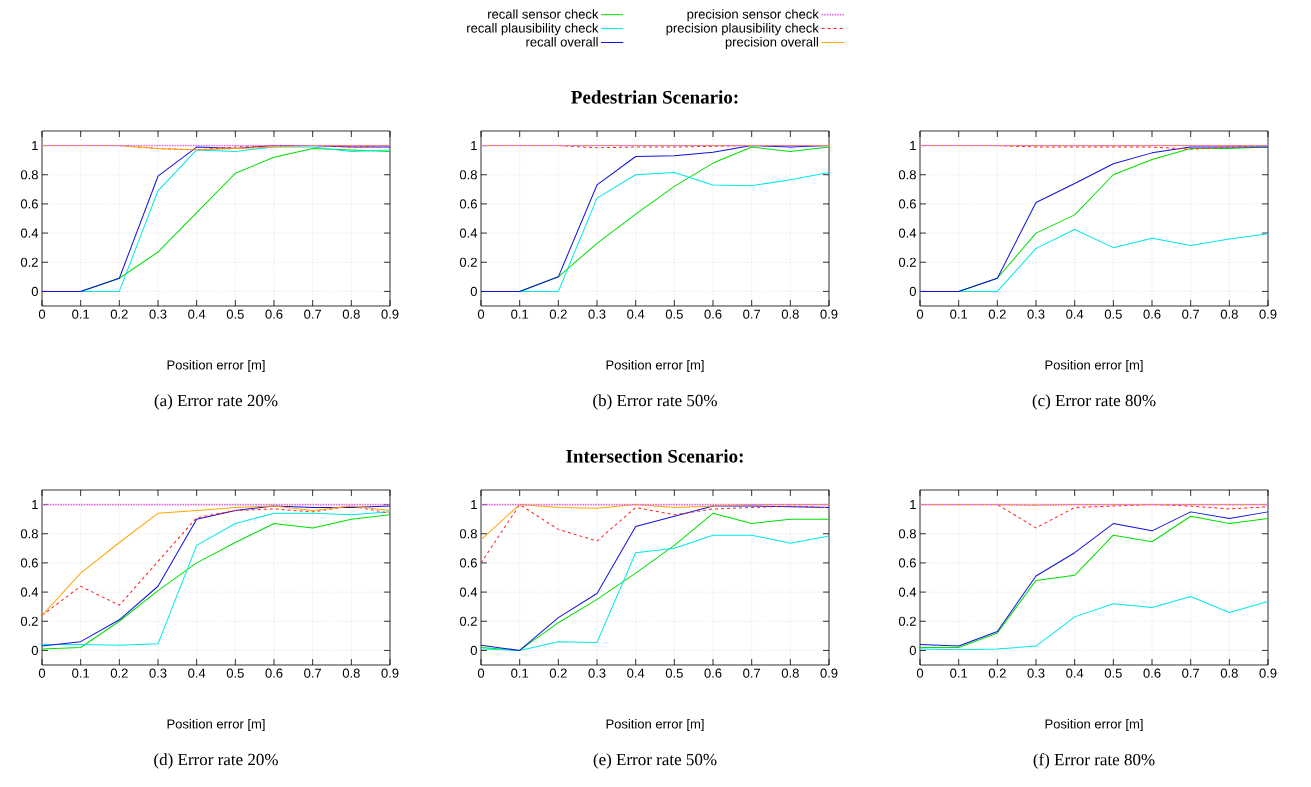 Image resolution: width=1311 pixels, height=787 pixels. What do you see at coordinates (216, 761) in the screenshot?
I see `text: (d) Error rate 20%` at bounding box center [216, 761].